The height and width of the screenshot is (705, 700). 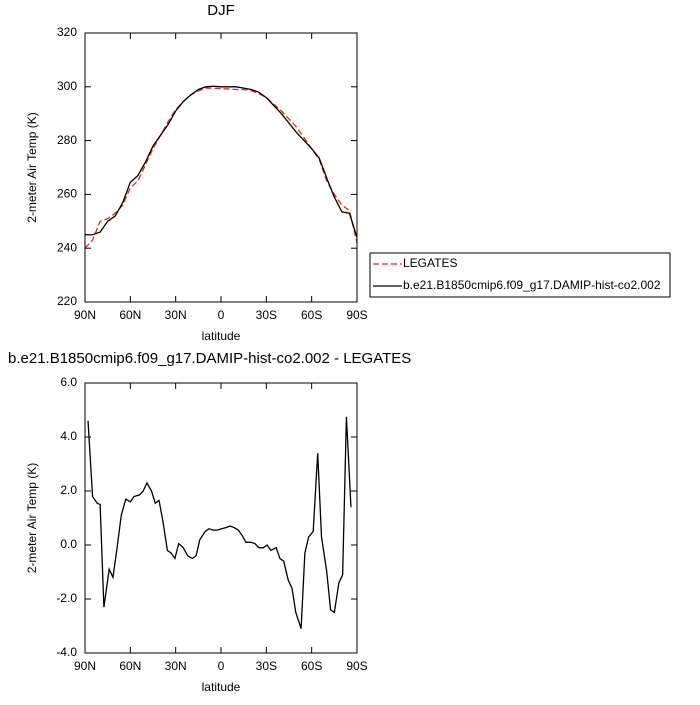 What do you see at coordinates (67, 86) in the screenshot?
I see `y-tick-label: 300` at bounding box center [67, 86].